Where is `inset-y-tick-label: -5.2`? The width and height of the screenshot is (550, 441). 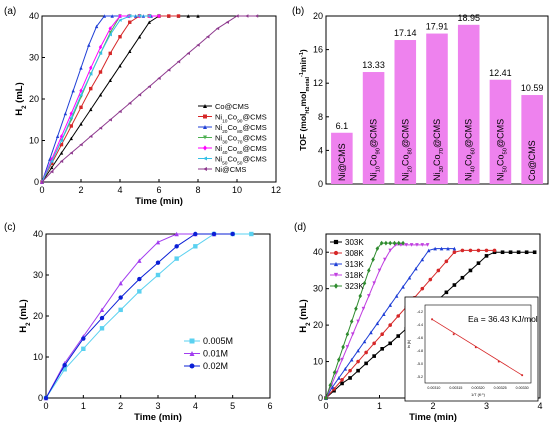 inset-y-tick-label: -5.2 is located at coordinates (420, 377).